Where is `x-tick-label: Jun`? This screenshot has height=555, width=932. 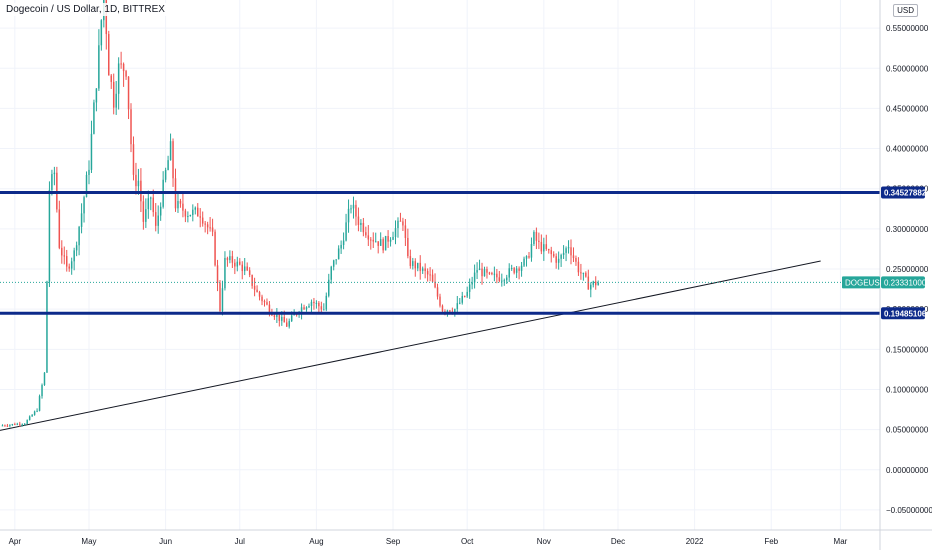 x-tick-label: Jun is located at coordinates (165, 541).